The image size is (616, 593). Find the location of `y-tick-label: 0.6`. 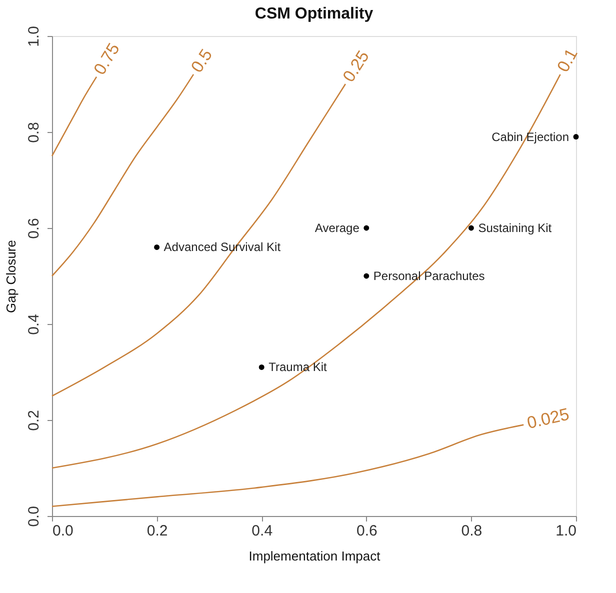

y-tick-label: 0.6 is located at coordinates (34, 228).